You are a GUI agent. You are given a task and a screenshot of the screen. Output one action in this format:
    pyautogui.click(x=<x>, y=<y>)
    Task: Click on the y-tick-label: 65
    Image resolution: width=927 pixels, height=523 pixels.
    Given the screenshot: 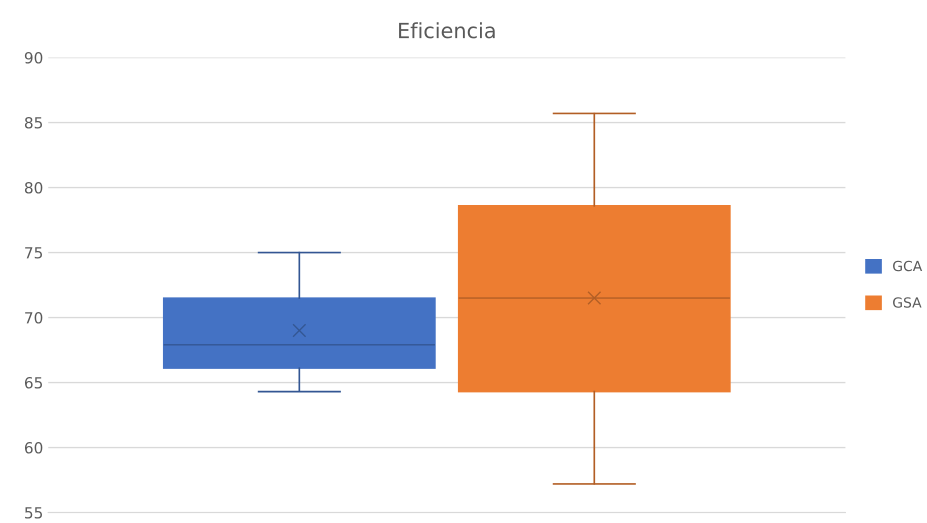 What is the action you would take?
    pyautogui.click(x=33, y=383)
    